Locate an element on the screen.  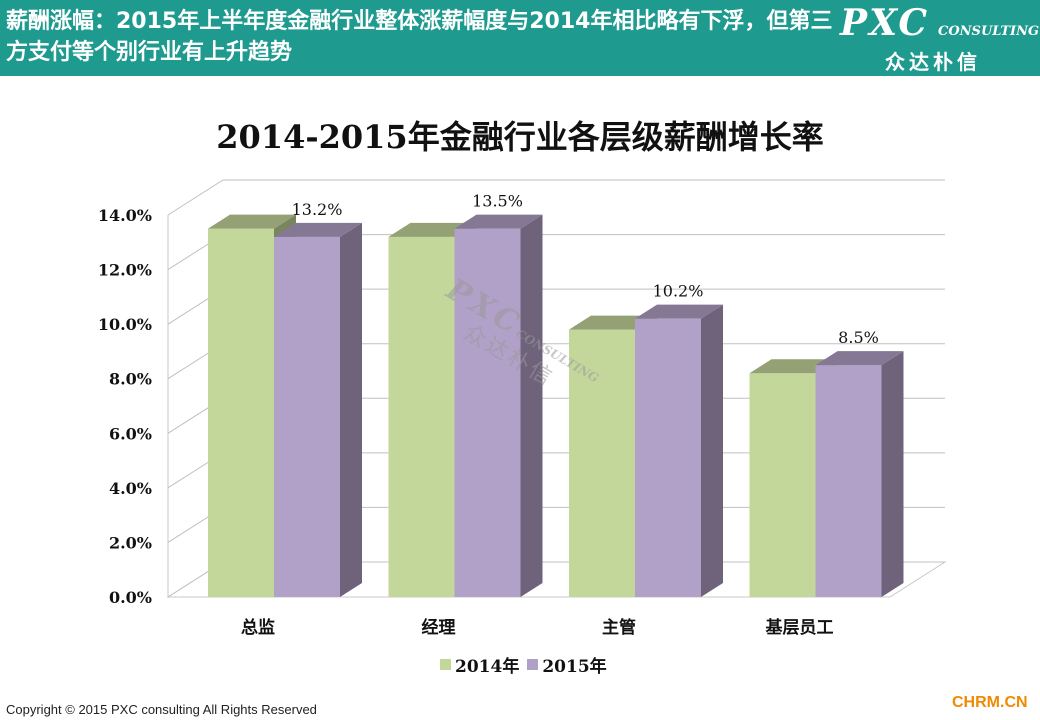
legend-label-2014: 2014年 is located at coordinates (487, 667).